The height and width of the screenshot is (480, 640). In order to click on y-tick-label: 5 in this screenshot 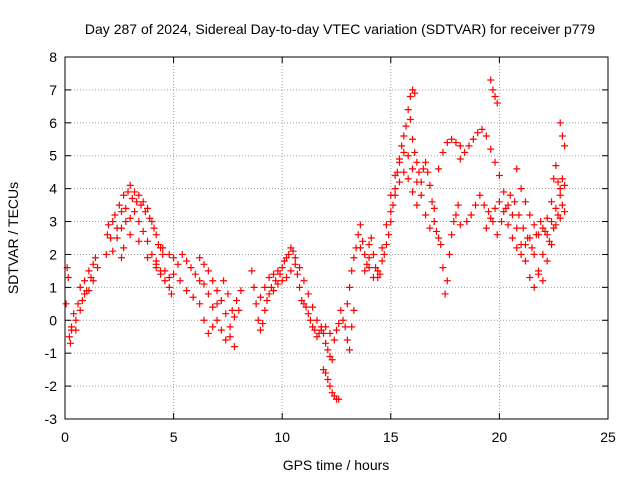, I will do `click(53, 156)`.